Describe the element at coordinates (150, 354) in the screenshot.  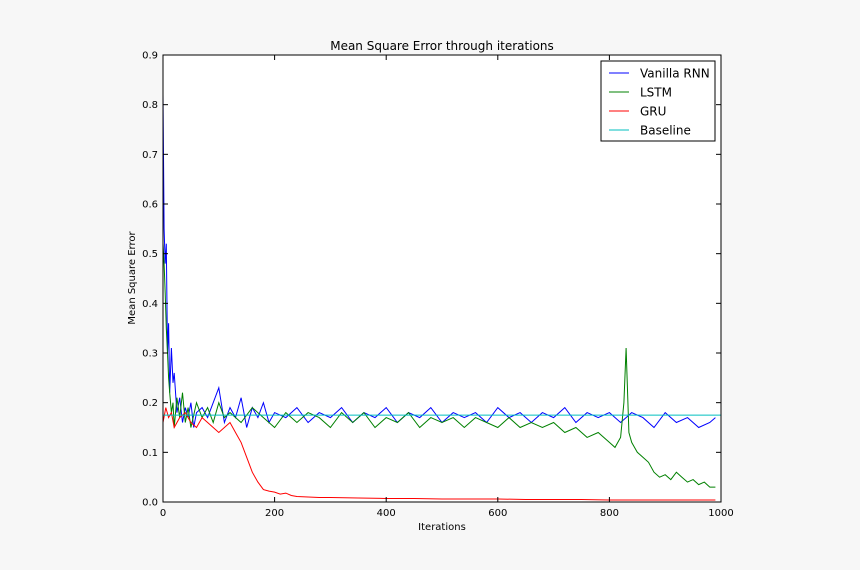
I see `y-tick-label: 0.3` at that location.